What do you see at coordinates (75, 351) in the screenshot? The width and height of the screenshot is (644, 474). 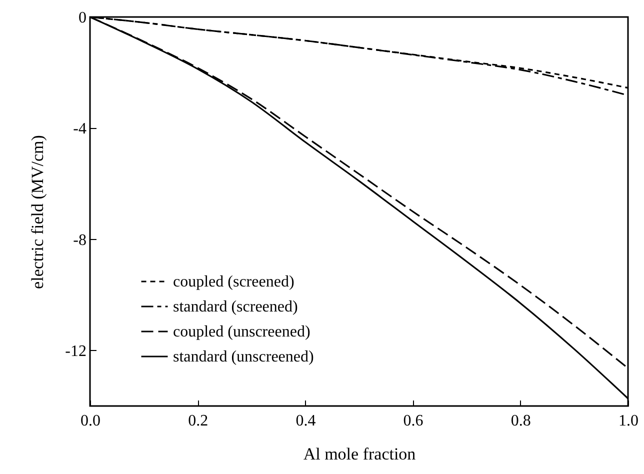 I see `y-tick-label: -12` at bounding box center [75, 351].